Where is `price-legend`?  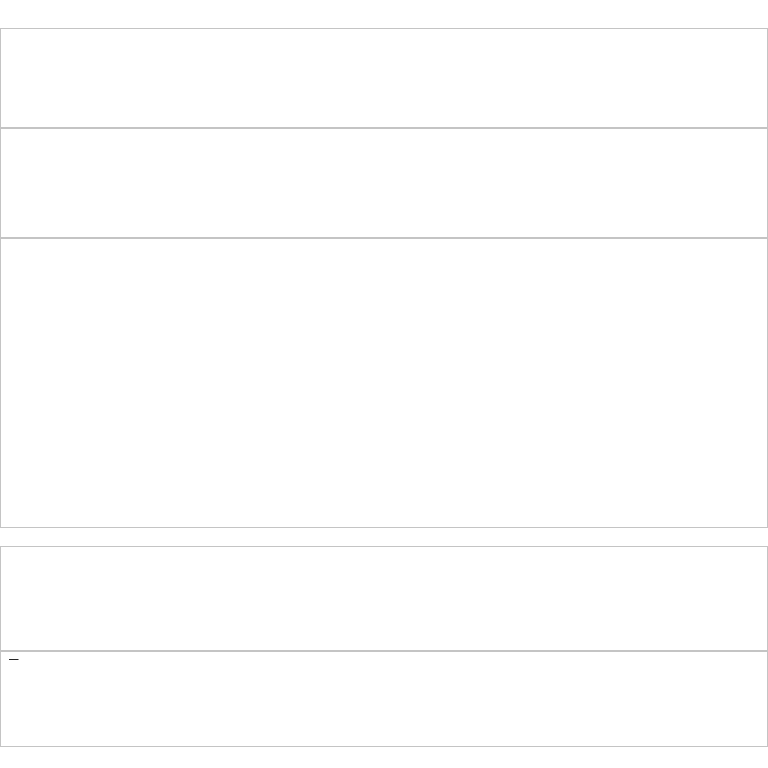
price-legend is located at coordinates (10, 273).